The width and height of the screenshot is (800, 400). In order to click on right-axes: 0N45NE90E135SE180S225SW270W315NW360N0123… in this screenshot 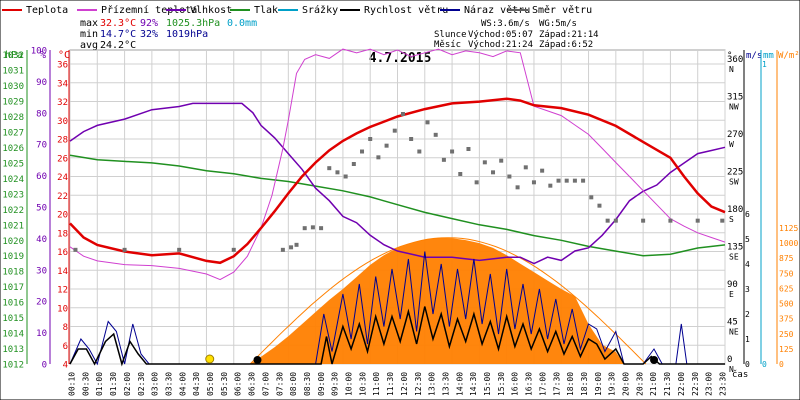, I will do `click(762, 212)`.